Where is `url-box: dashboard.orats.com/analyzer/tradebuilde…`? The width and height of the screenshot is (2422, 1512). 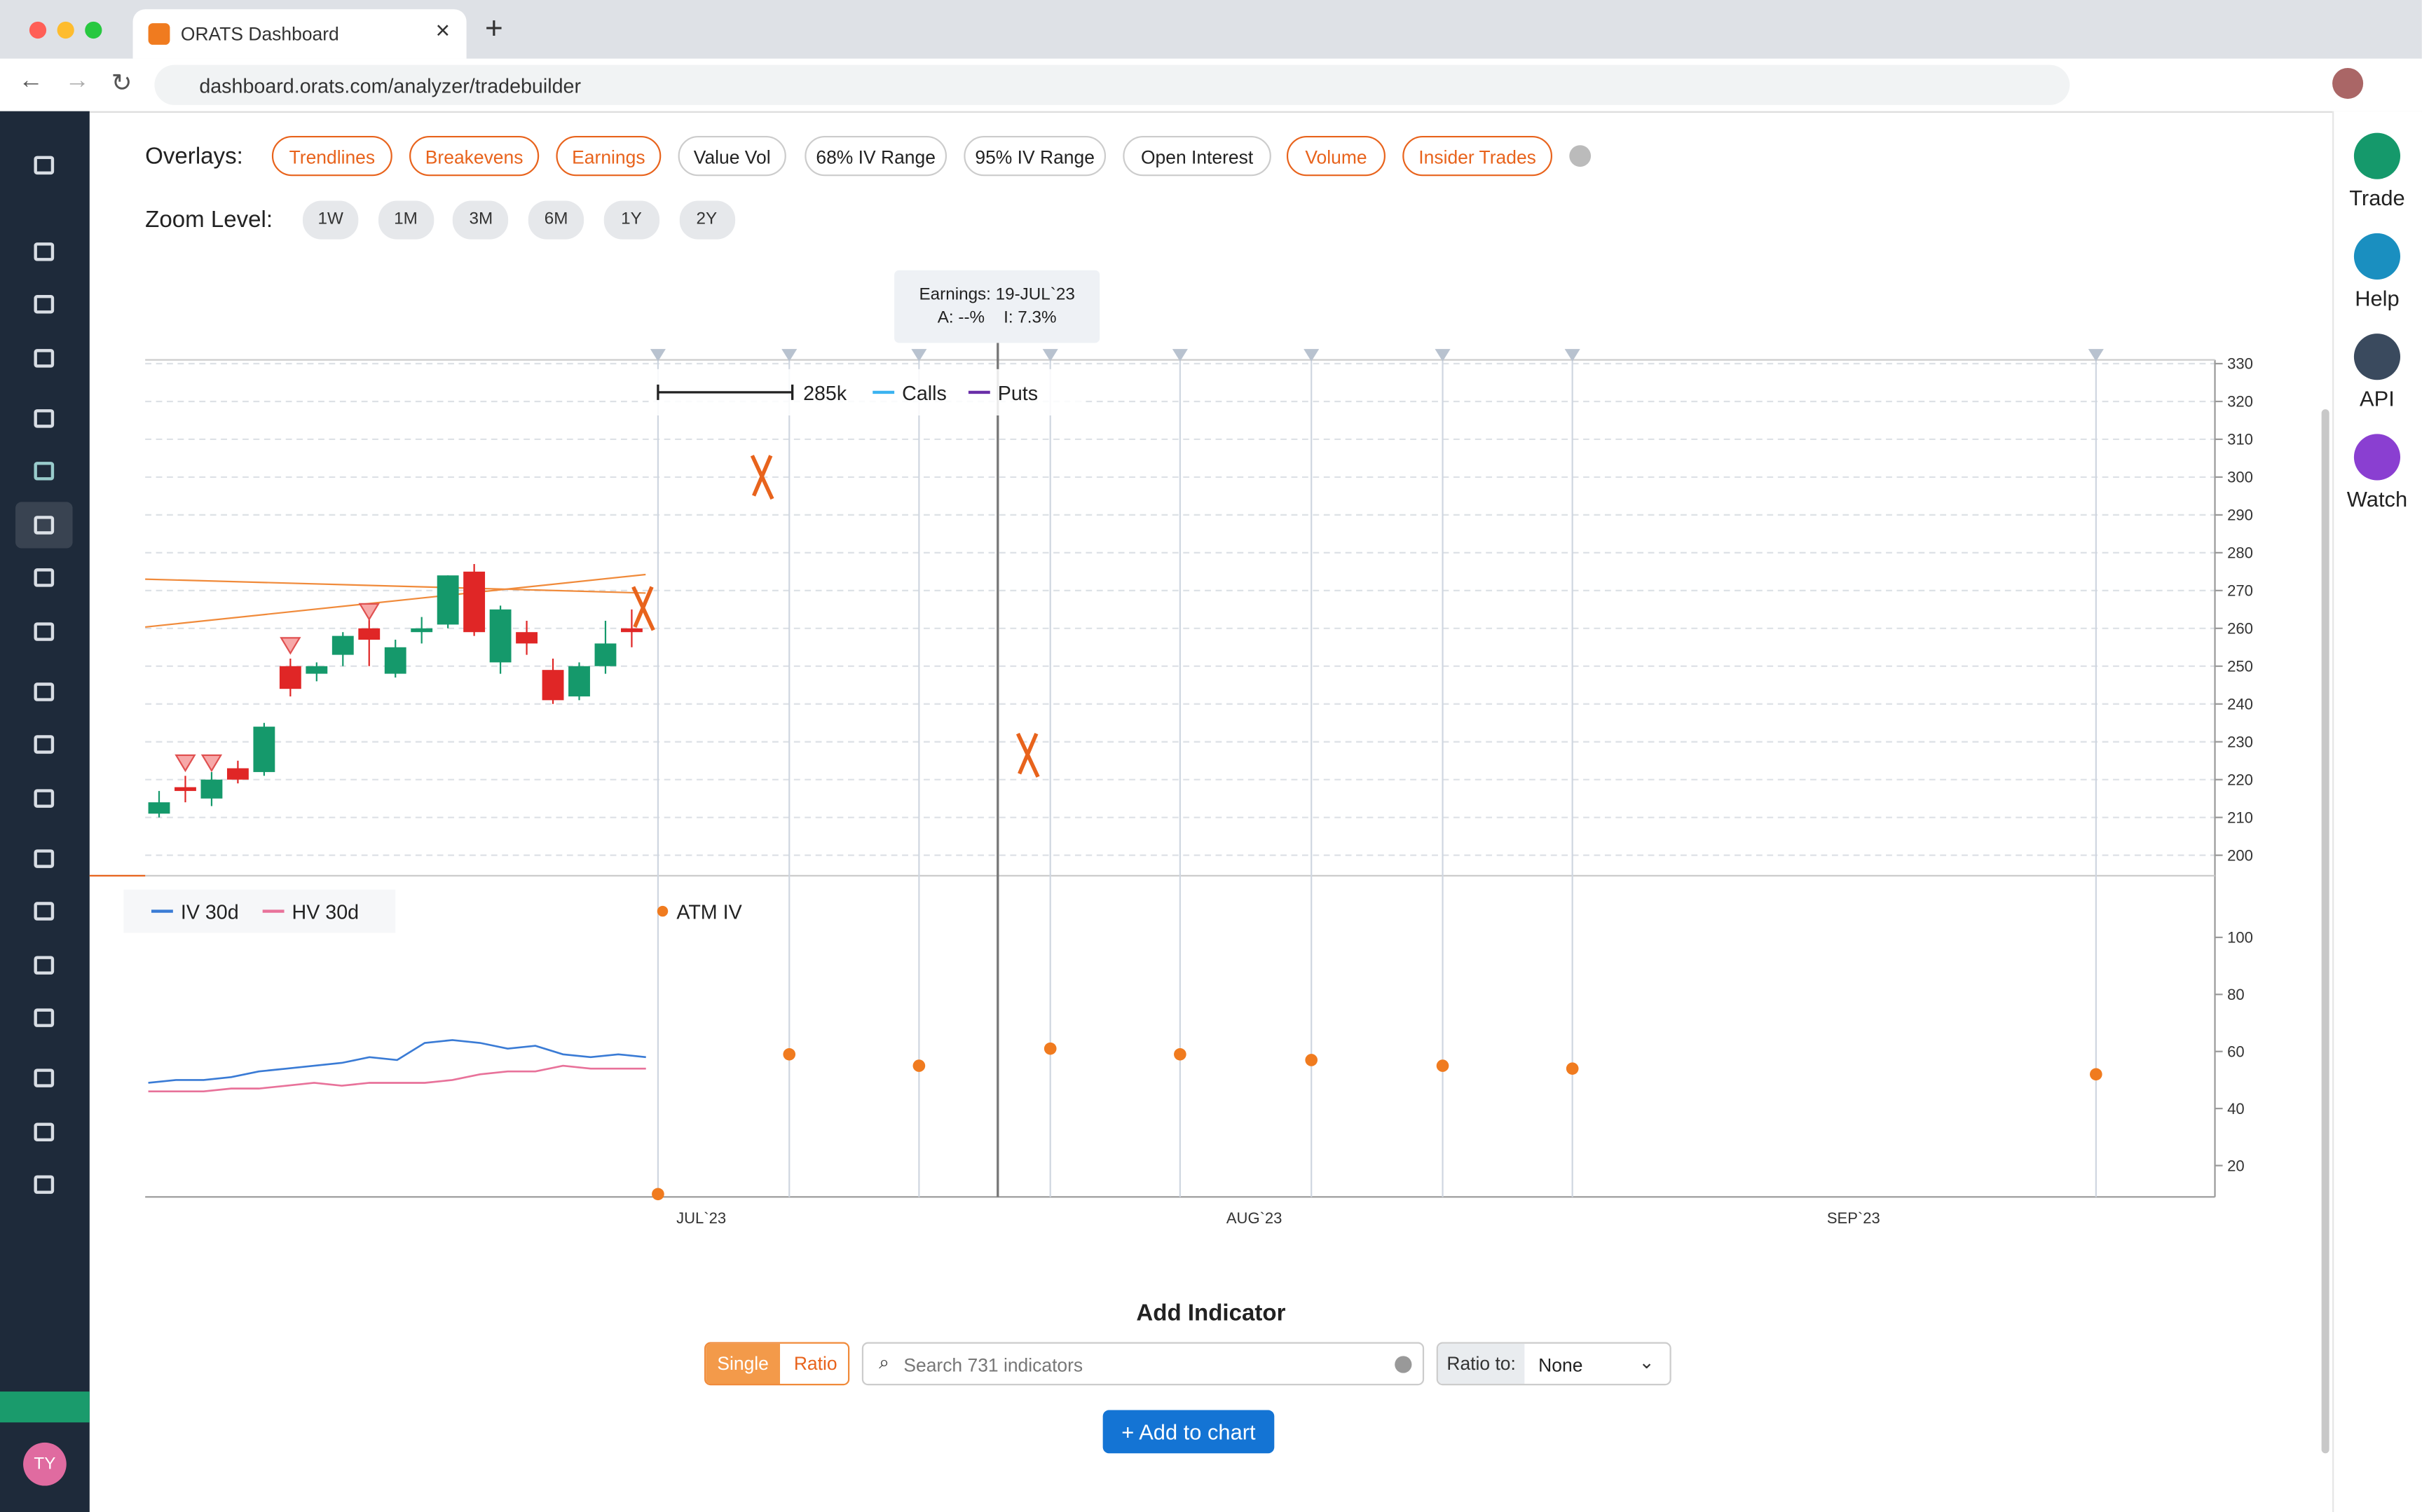
url-box: dashboard.orats.com/analyzer/tradebuilde… is located at coordinates (1112, 84).